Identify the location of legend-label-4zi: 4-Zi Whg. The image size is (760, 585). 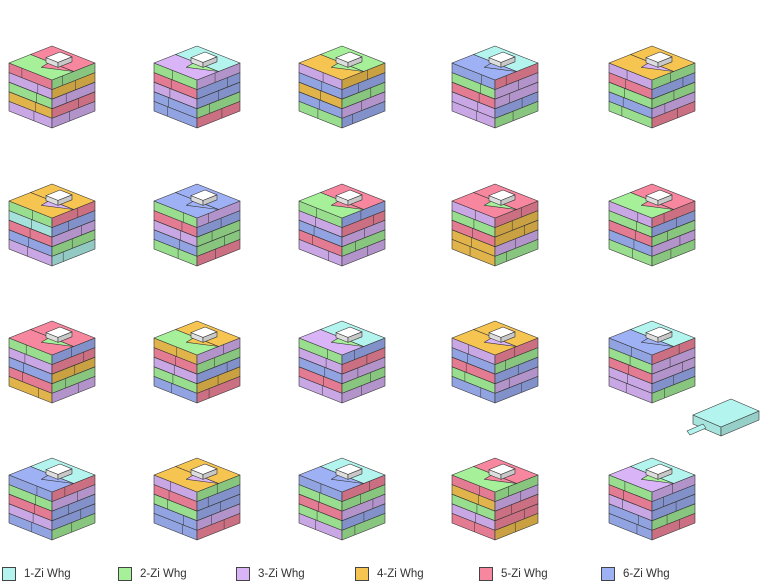
(400, 574).